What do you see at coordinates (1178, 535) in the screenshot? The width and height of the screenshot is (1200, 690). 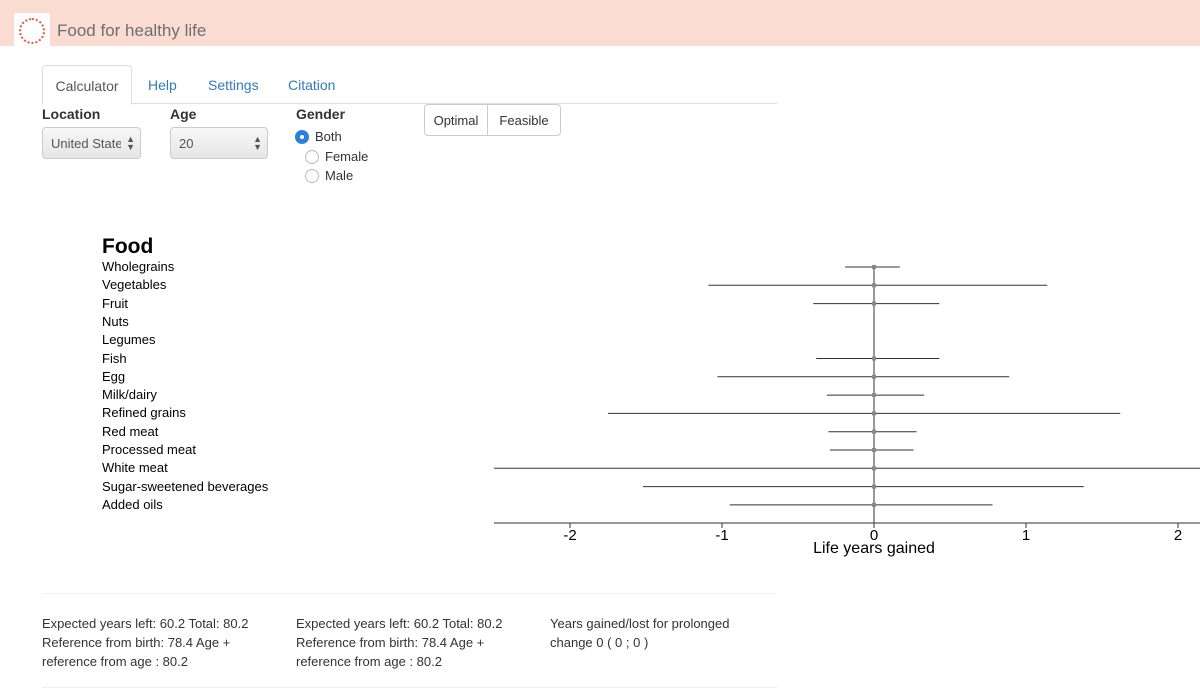 I see `x-tick-label: 2` at bounding box center [1178, 535].